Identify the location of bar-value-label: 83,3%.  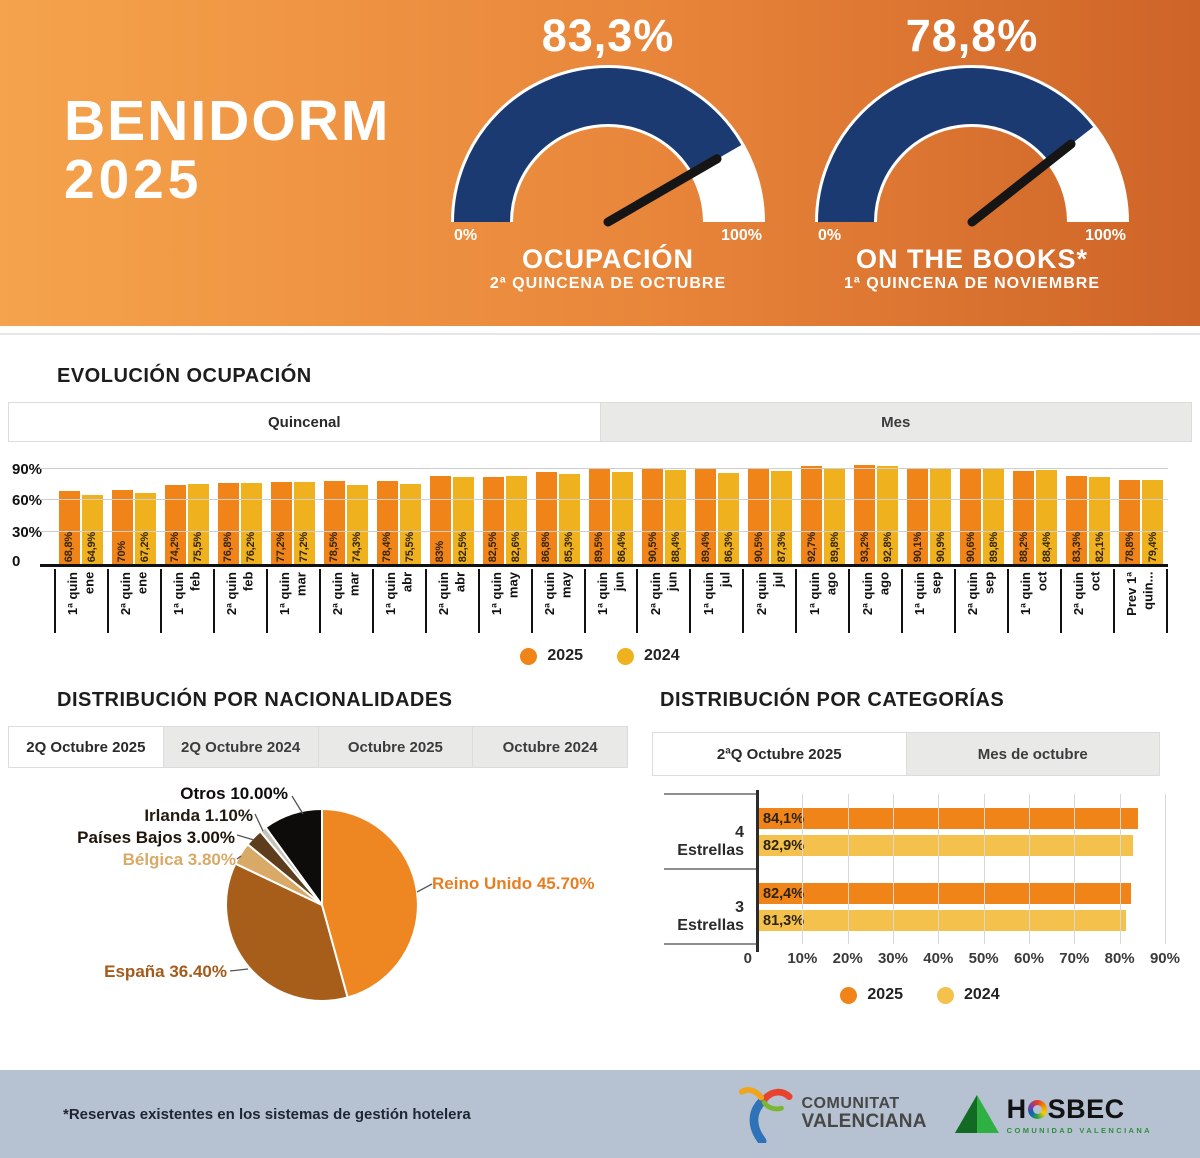
(1076, 546).